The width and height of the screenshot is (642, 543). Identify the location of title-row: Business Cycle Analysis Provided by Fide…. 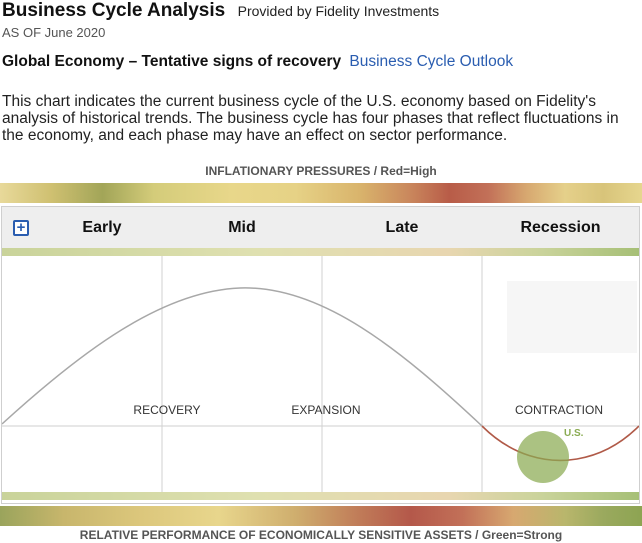
(220, 11).